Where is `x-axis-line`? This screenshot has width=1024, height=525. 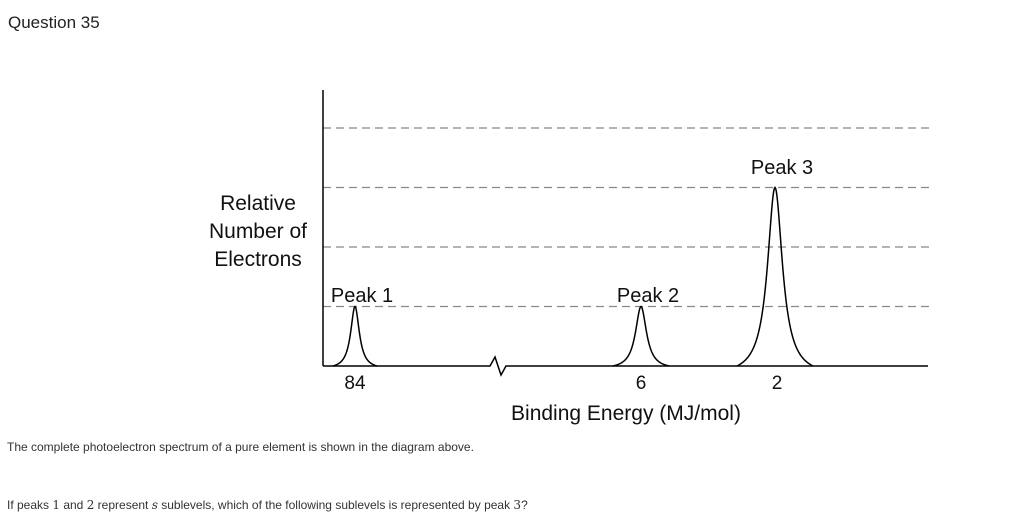
x-axis-line is located at coordinates (625, 366).